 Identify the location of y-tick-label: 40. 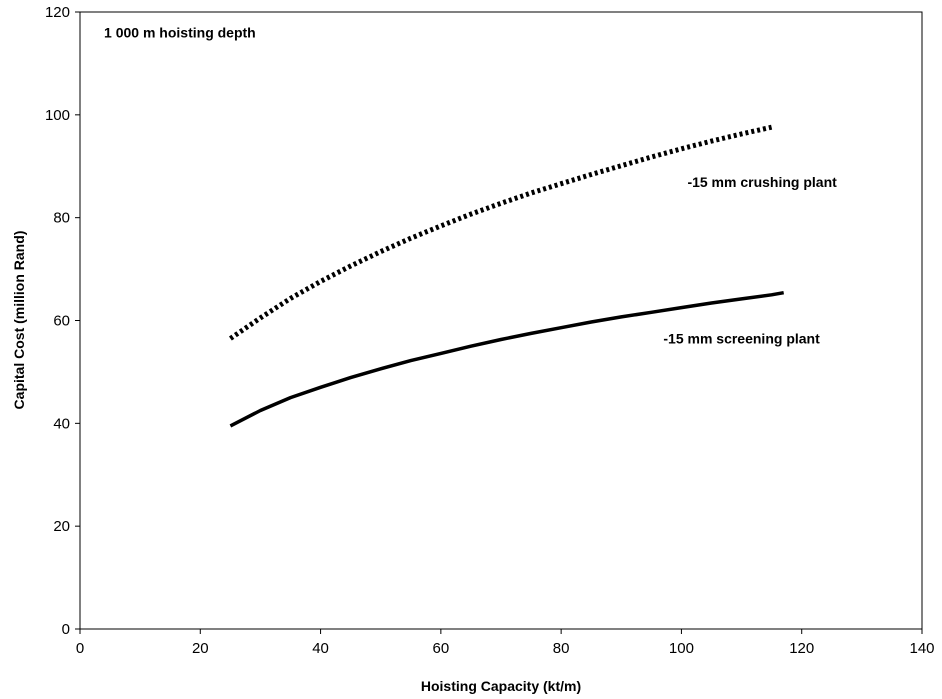
(61, 423).